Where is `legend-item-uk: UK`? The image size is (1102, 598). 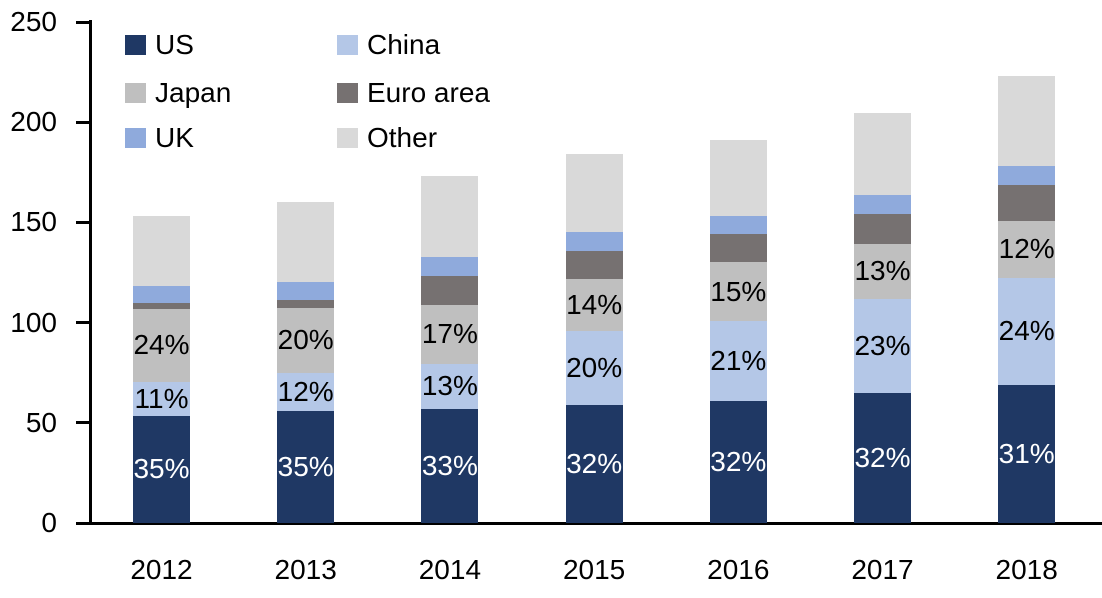
legend-item-uk: UK is located at coordinates (159, 138).